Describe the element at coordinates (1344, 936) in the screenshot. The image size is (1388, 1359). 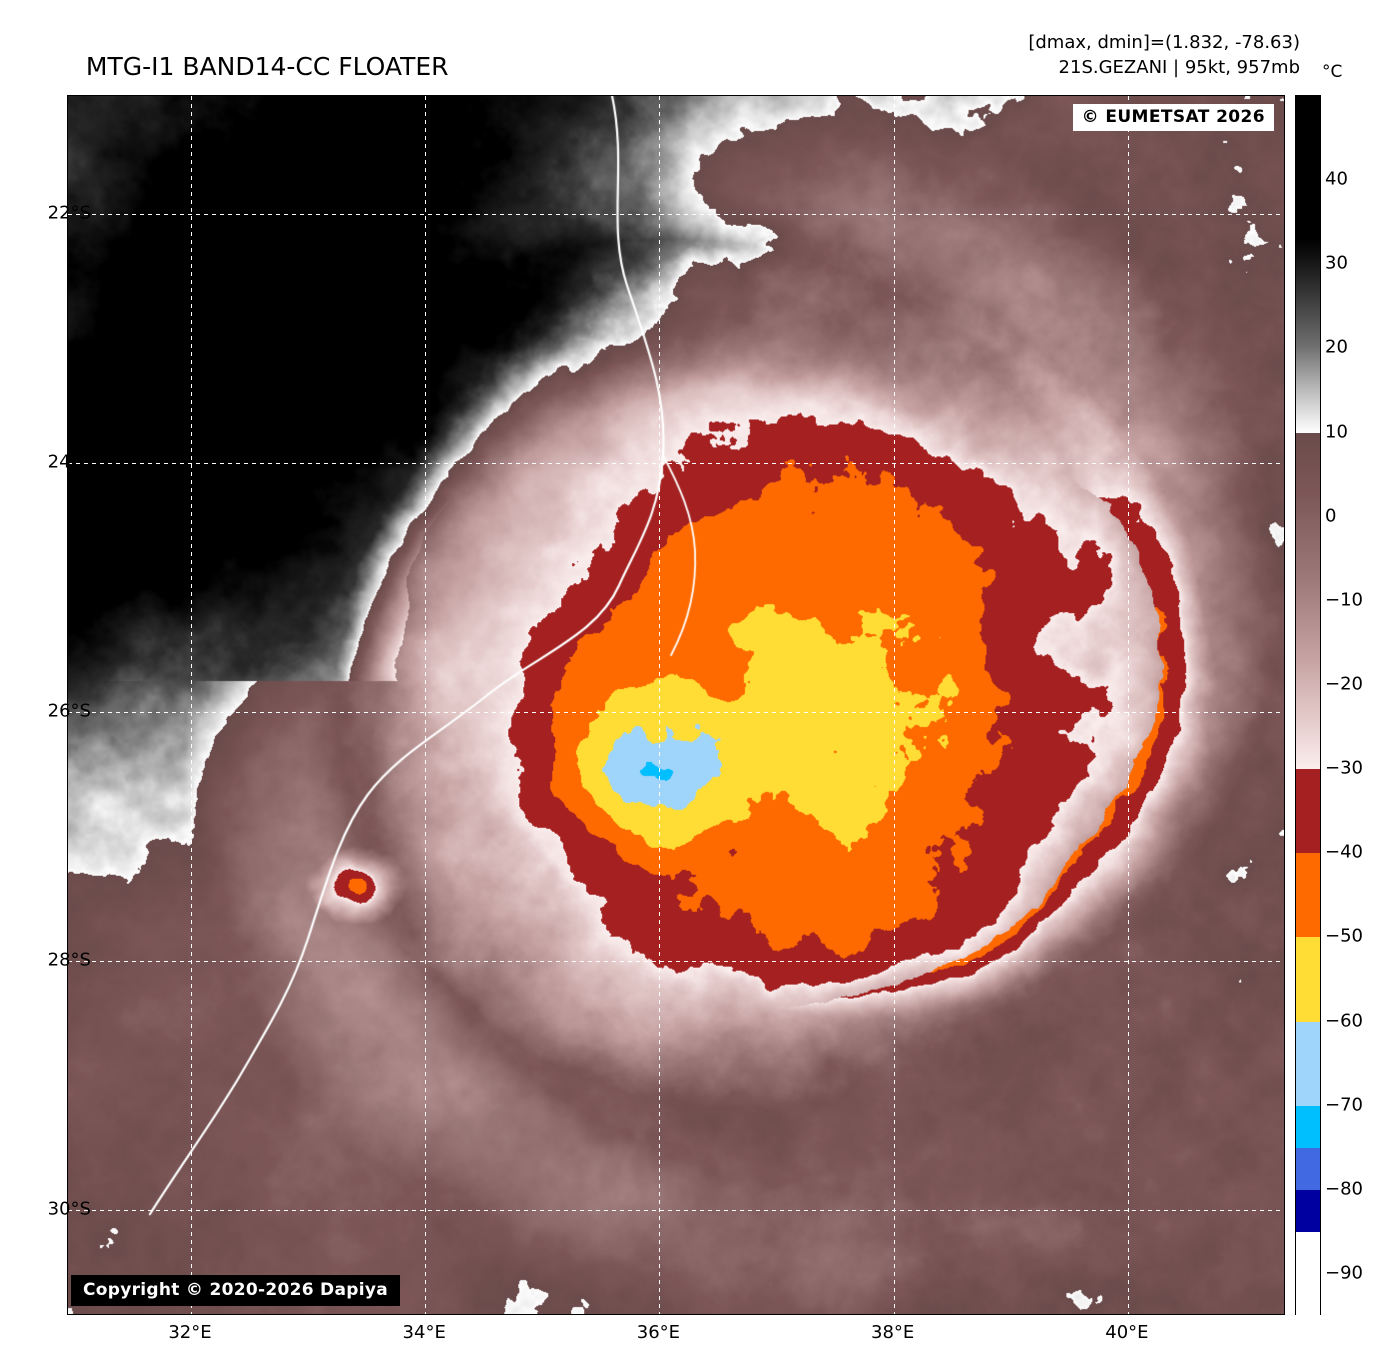
I see `colorbar-tick-9: −50` at that location.